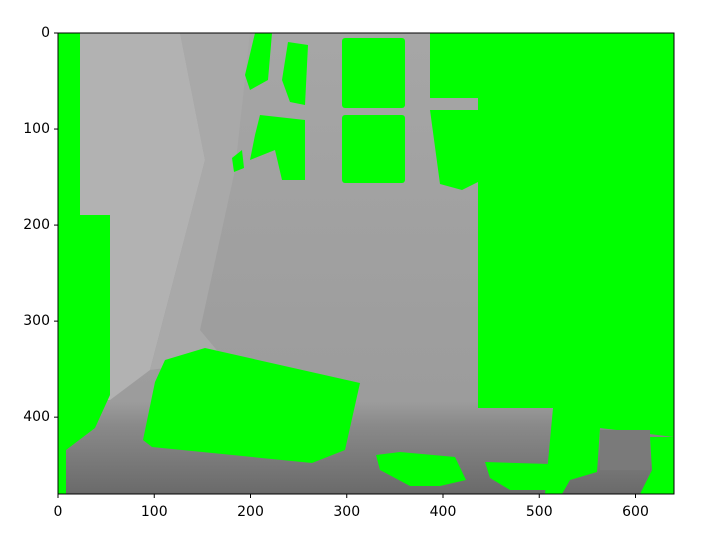 The height and width of the screenshot is (542, 714). What do you see at coordinates (635, 512) in the screenshot?
I see `x-tick-label: 600` at bounding box center [635, 512].